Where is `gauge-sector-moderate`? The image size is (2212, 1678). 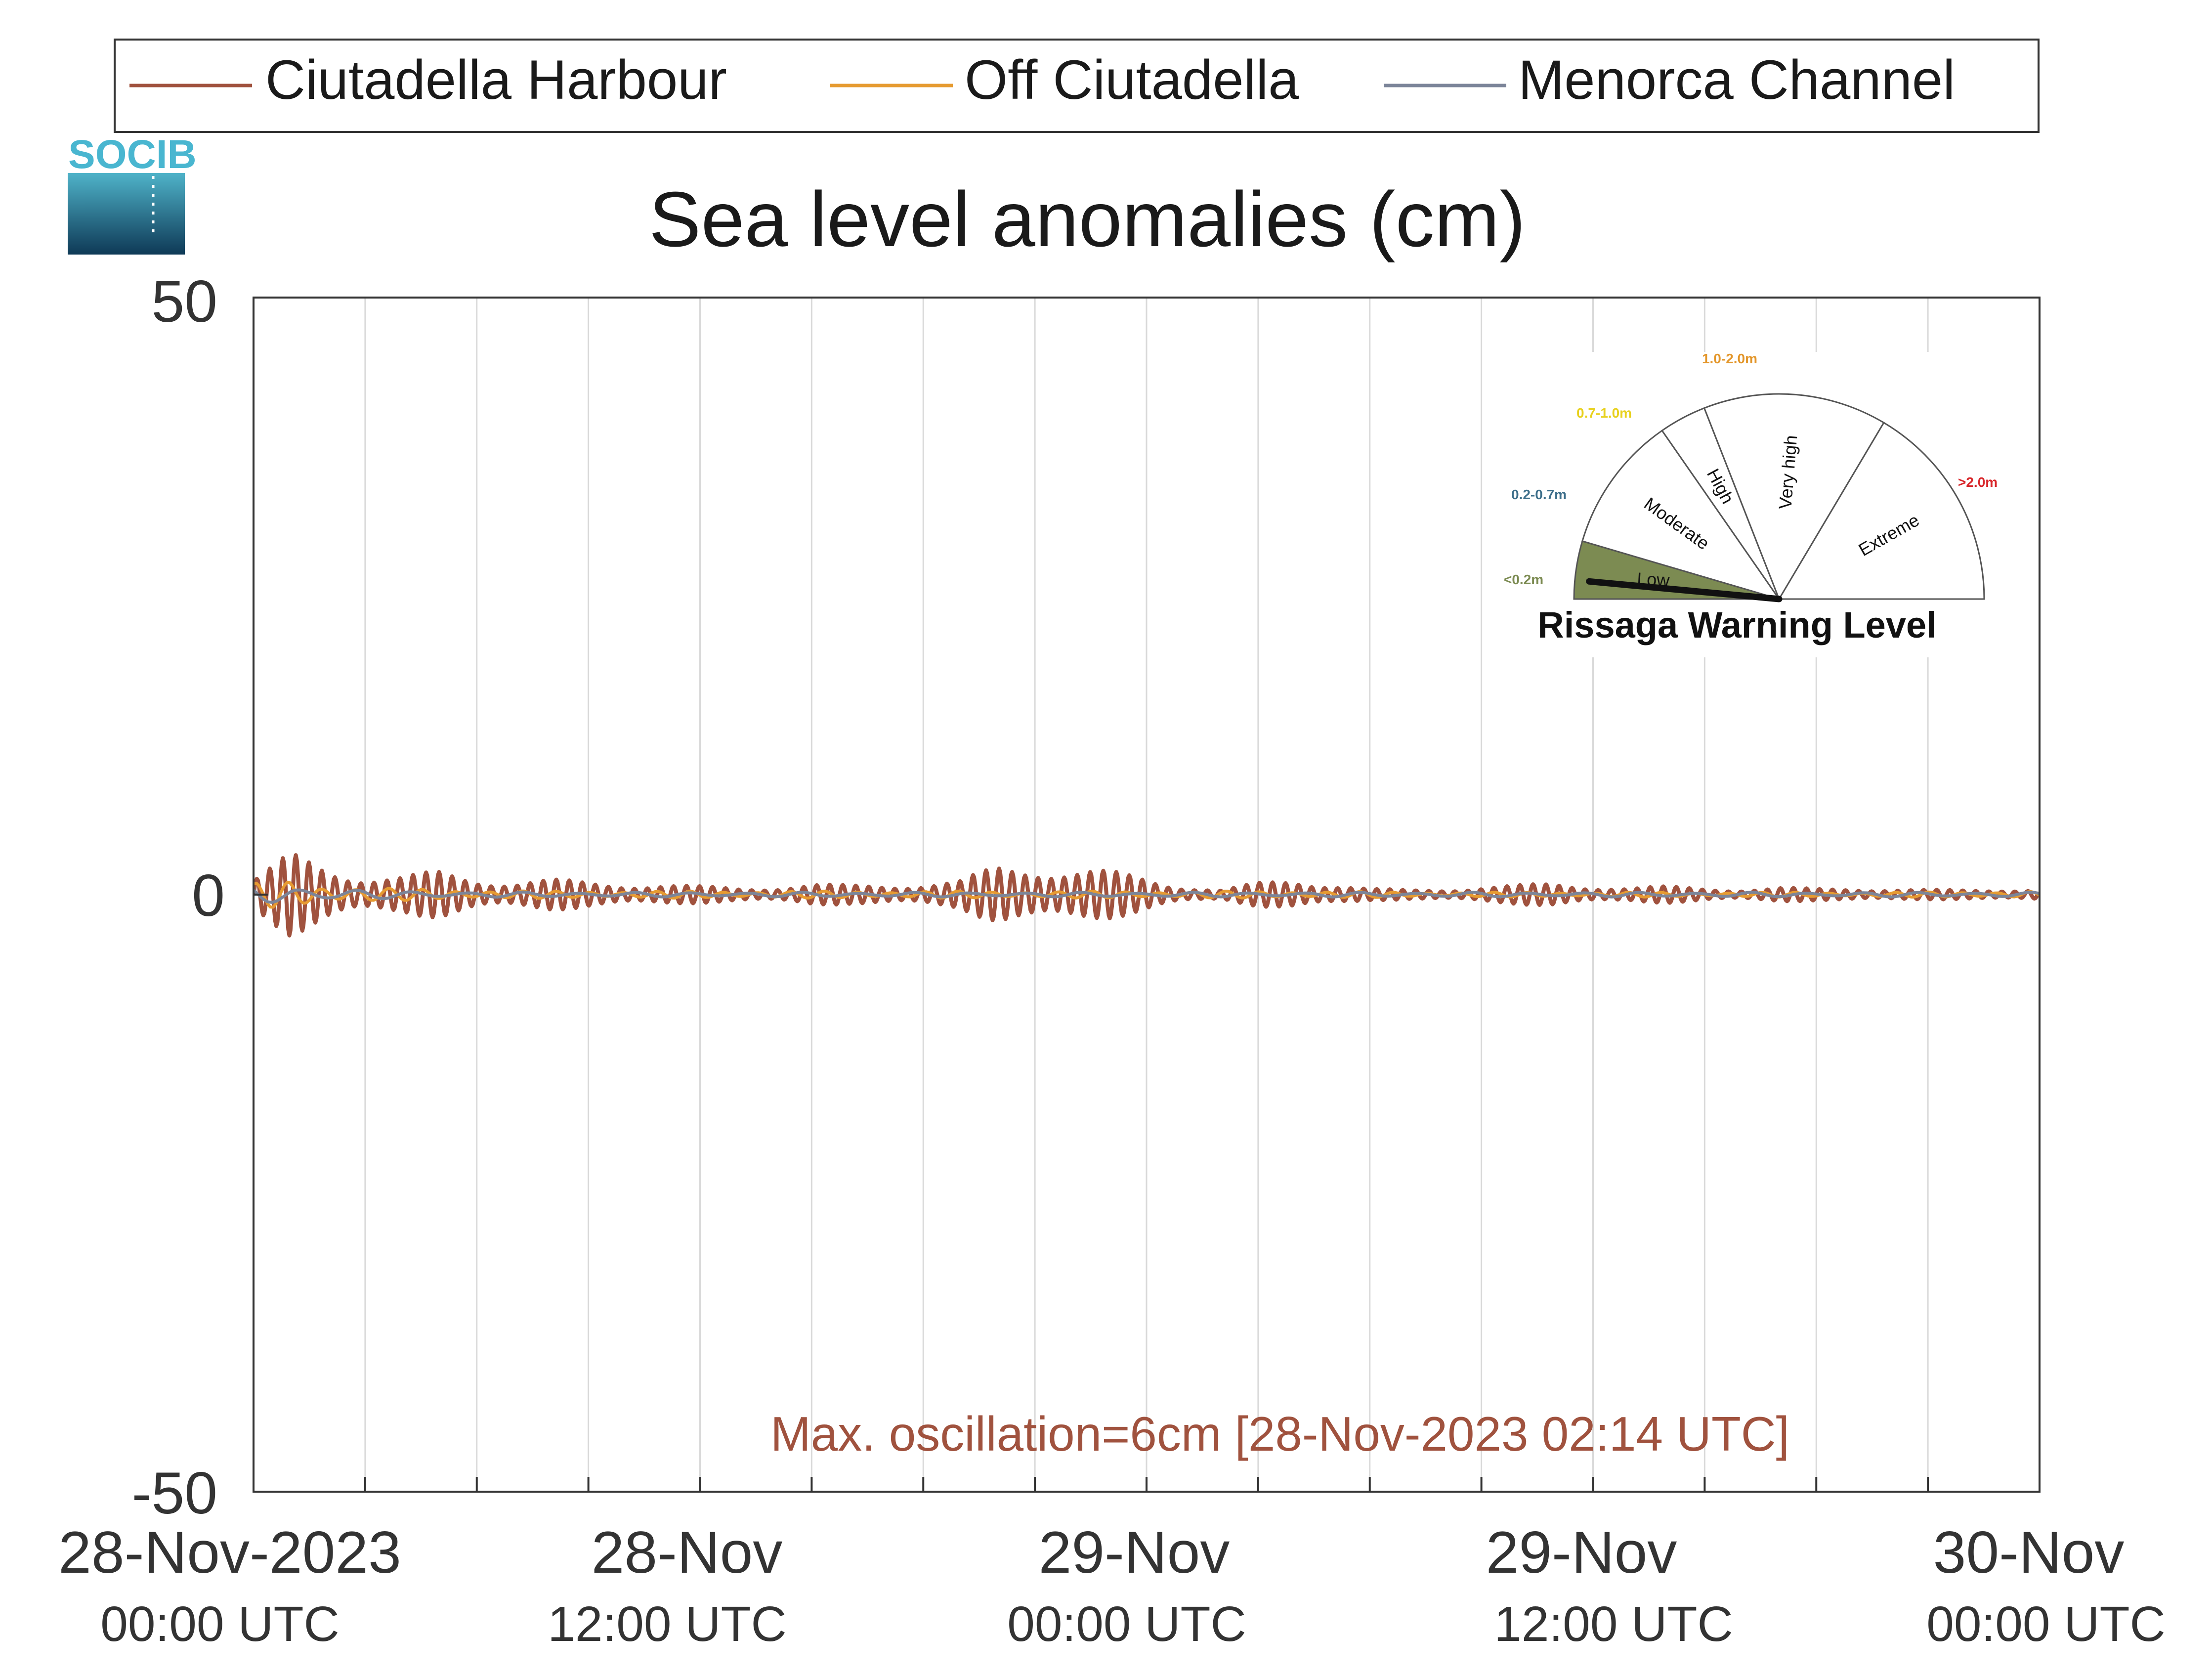
gauge-sector-moderate is located at coordinates (1681, 515).